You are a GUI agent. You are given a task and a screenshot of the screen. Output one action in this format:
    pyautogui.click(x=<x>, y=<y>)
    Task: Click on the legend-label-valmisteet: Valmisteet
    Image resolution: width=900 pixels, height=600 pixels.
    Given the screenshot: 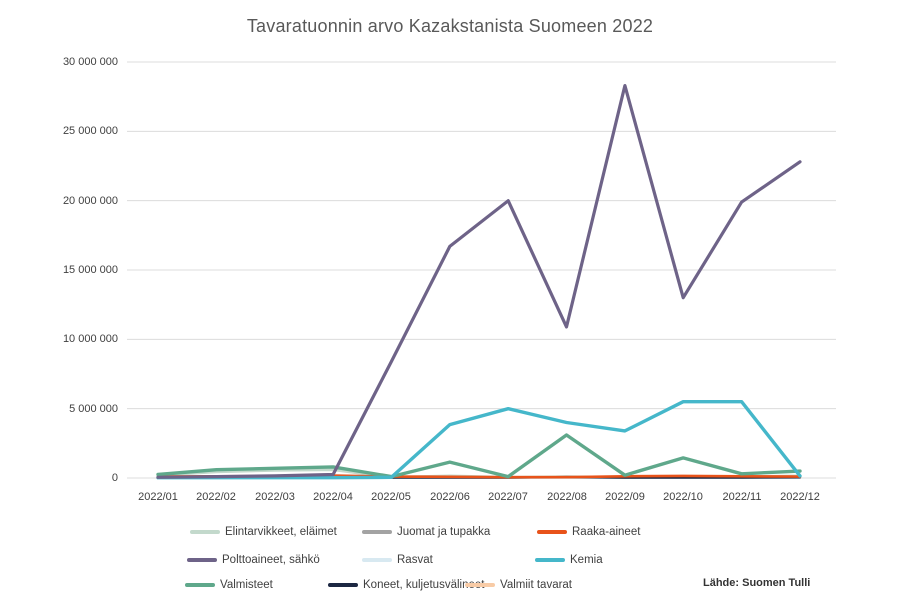 What is the action you would take?
    pyautogui.click(x=246, y=585)
    